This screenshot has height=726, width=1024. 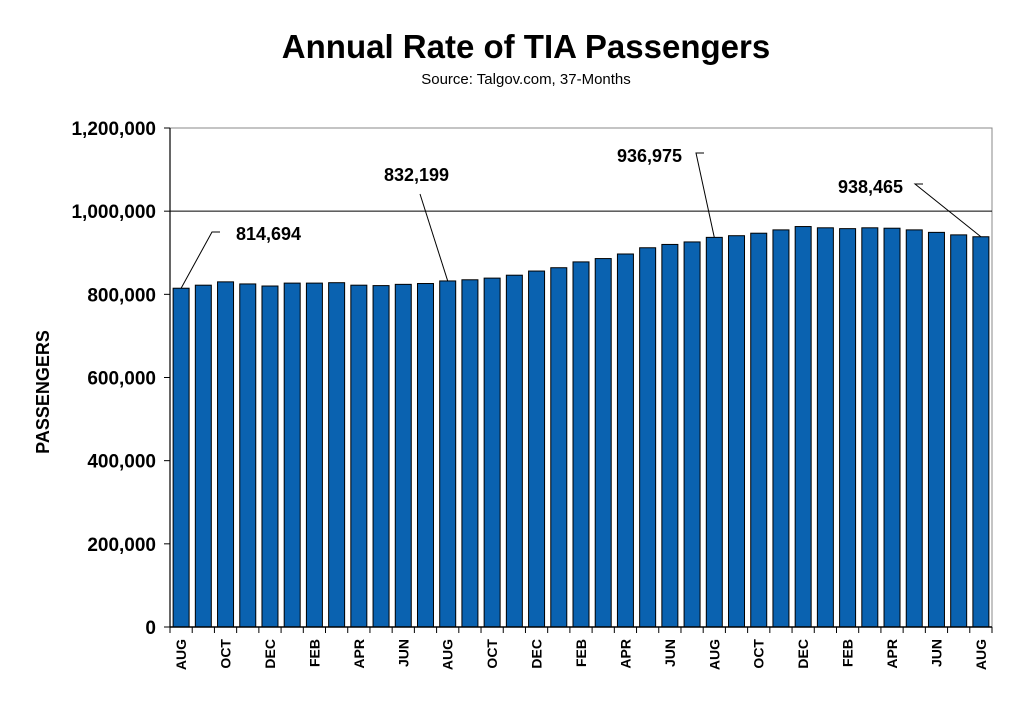 What do you see at coordinates (268, 234) in the screenshot?
I see `annotation-label: 814,694` at bounding box center [268, 234].